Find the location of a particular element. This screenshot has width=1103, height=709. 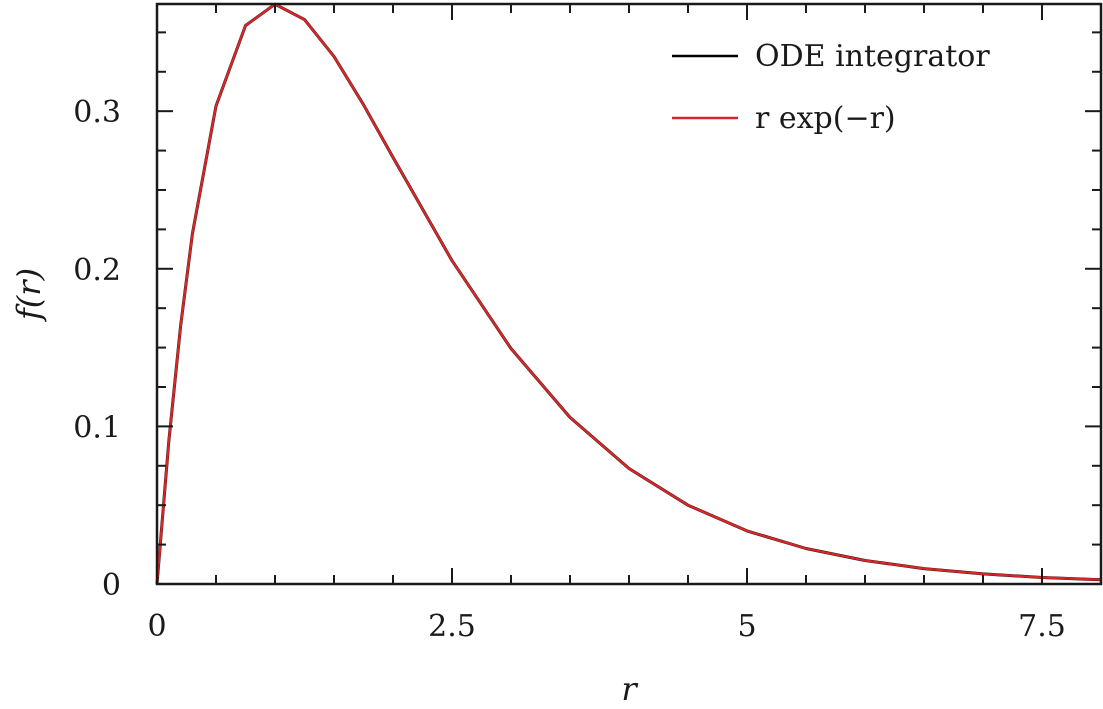

x-axis-label: r is located at coordinates (629, 689).